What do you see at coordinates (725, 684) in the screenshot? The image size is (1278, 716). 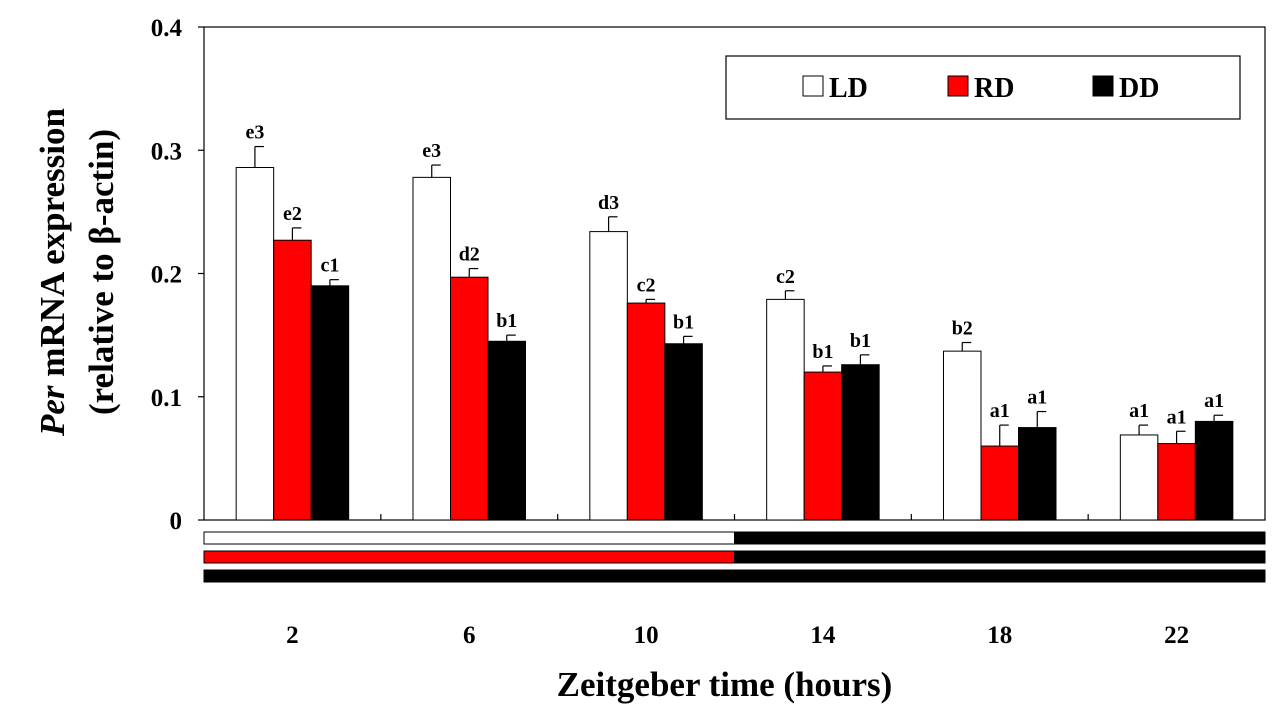 I see `x-axis-label: Zeitgeber time (hours)` at bounding box center [725, 684].